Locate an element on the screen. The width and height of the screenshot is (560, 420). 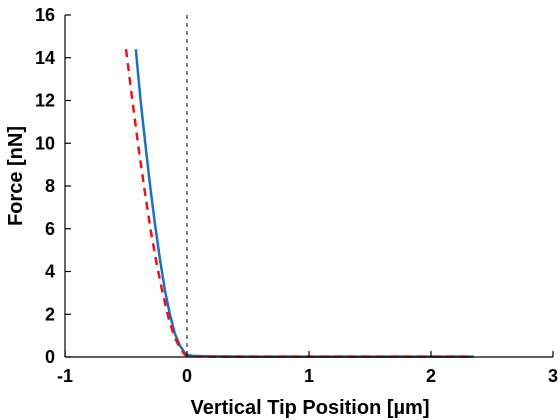
y-tick-label: 6 is located at coordinates (50, 229).